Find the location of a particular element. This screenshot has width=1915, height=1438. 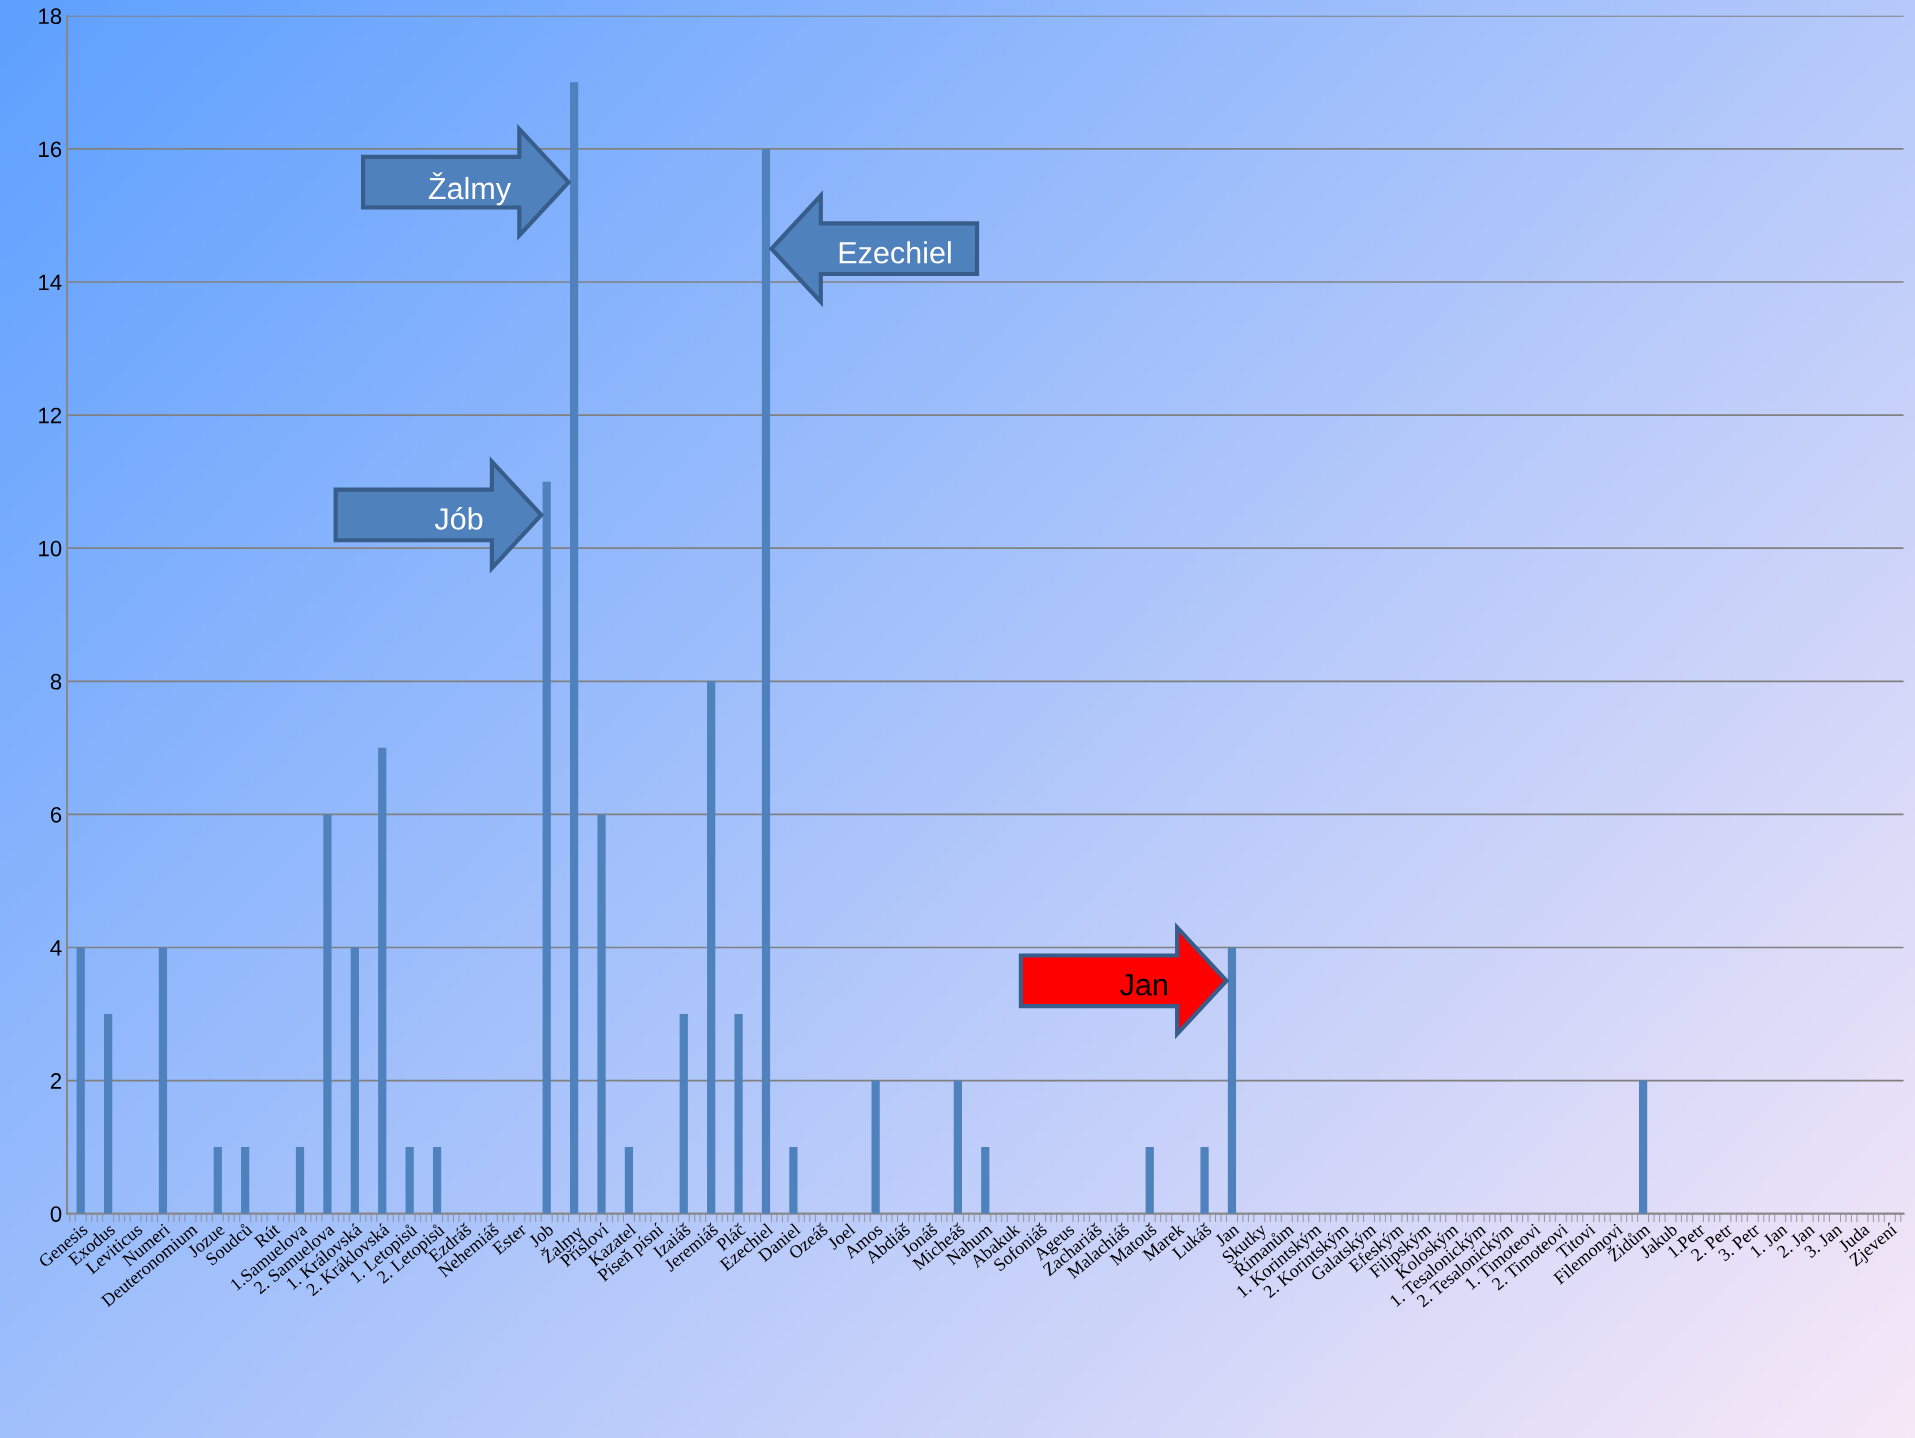

annotation: Jób is located at coordinates (458, 518).